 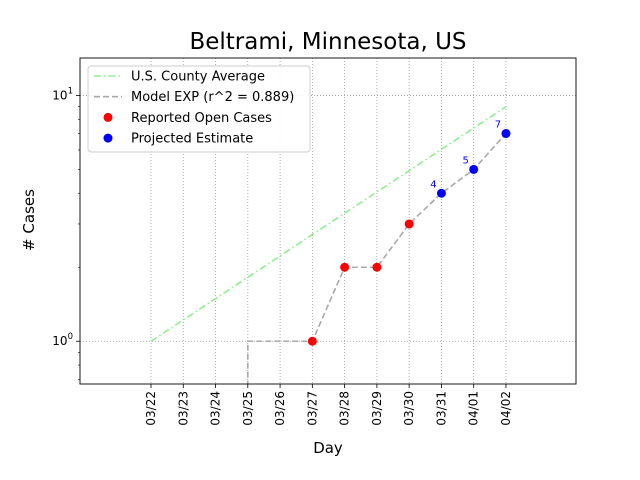 I want to click on legend-entry: Reported Open Cases, so click(x=187, y=118).